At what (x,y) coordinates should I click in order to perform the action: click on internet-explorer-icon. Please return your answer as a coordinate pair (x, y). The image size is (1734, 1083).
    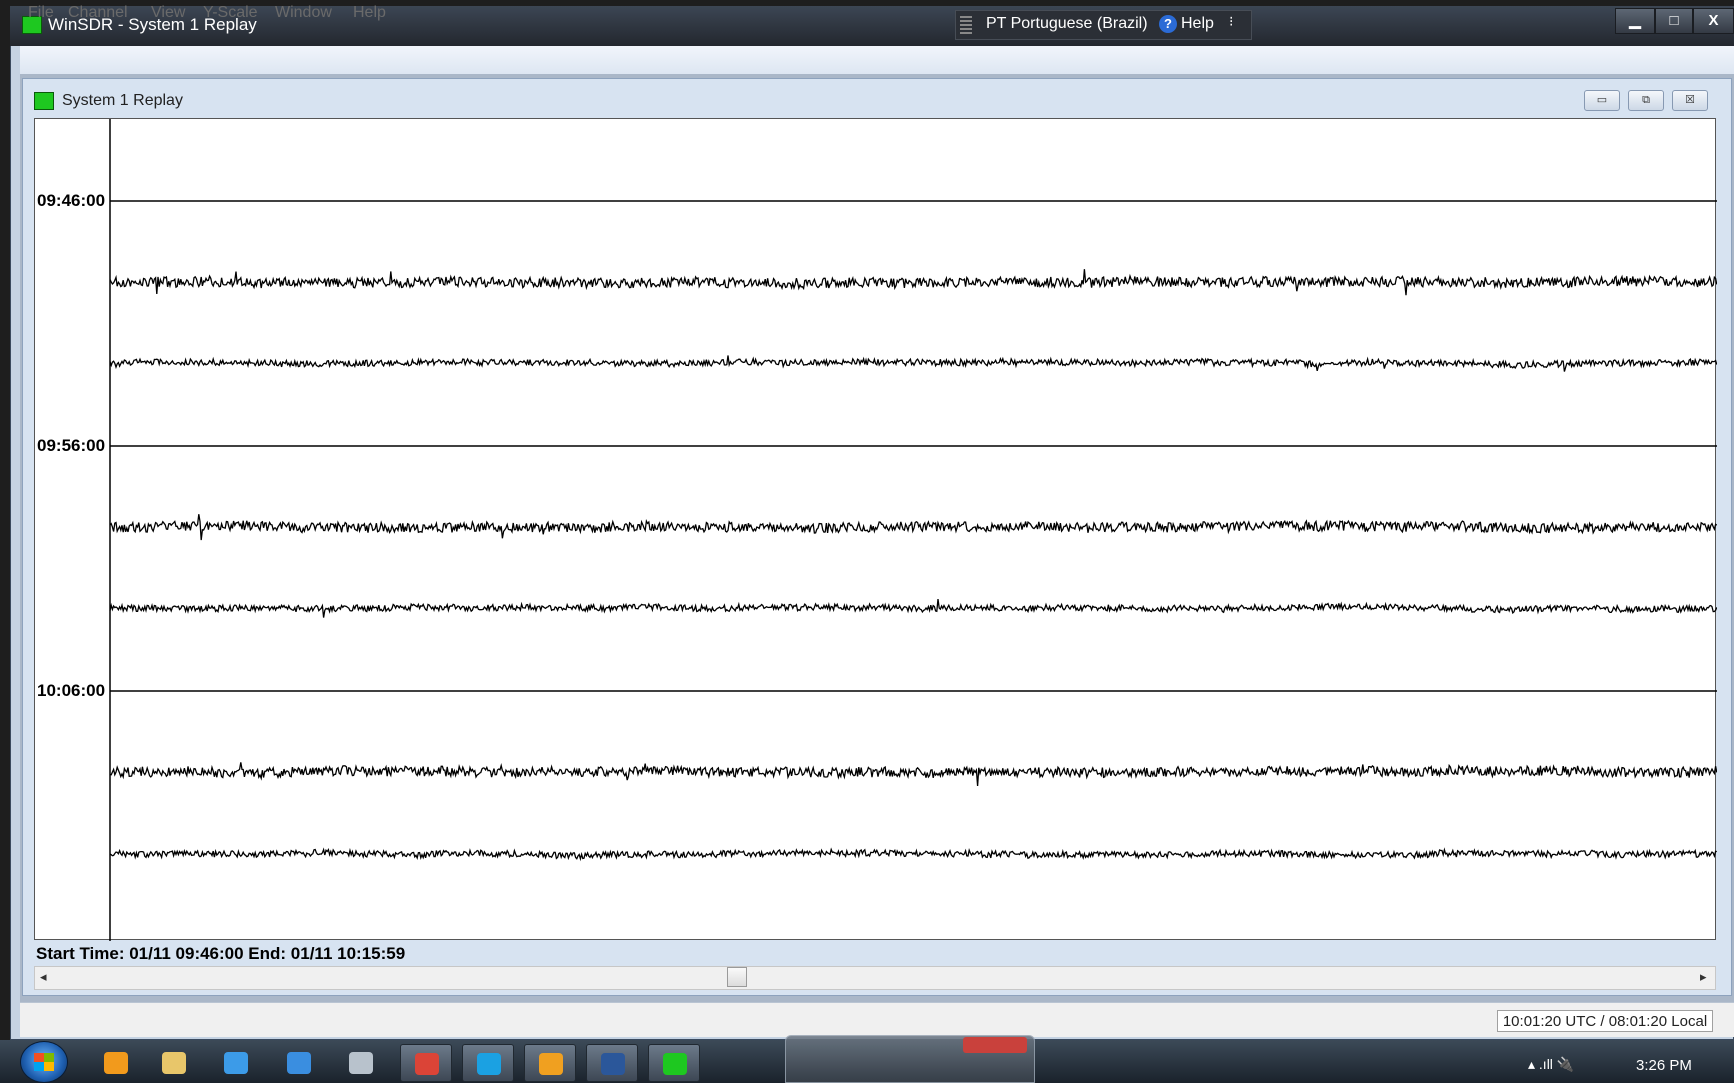
    Looking at the image, I should click on (299, 1063).